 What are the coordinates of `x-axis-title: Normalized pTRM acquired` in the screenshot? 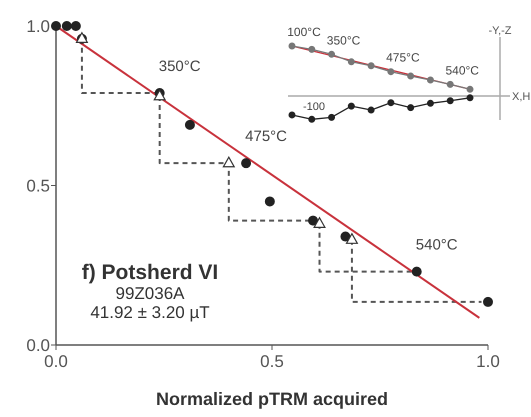 It's located at (272, 399).